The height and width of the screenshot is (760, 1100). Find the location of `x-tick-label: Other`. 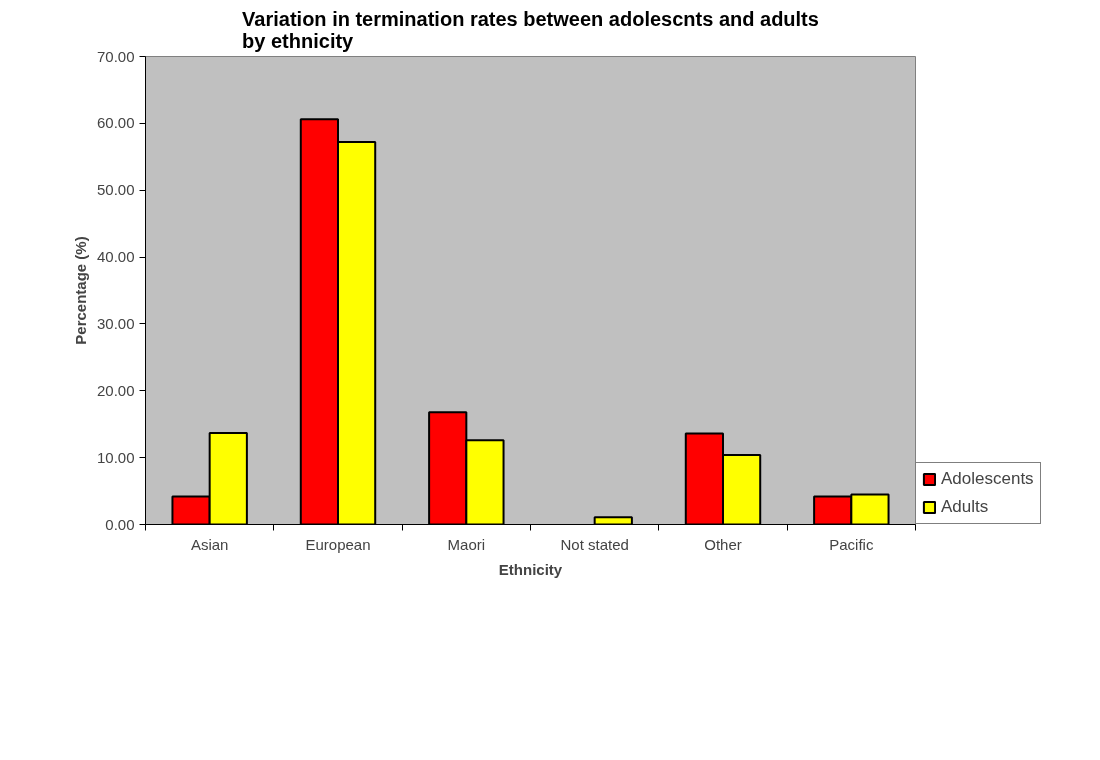

x-tick-label: Other is located at coordinates (723, 544).